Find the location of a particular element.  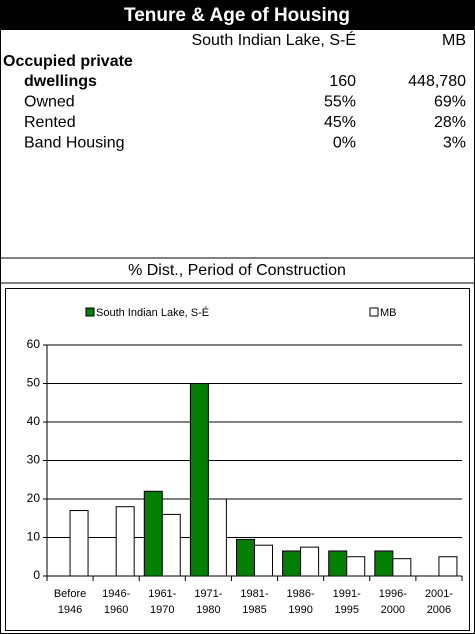

x-tick-label: 1971- is located at coordinates (208, 594).